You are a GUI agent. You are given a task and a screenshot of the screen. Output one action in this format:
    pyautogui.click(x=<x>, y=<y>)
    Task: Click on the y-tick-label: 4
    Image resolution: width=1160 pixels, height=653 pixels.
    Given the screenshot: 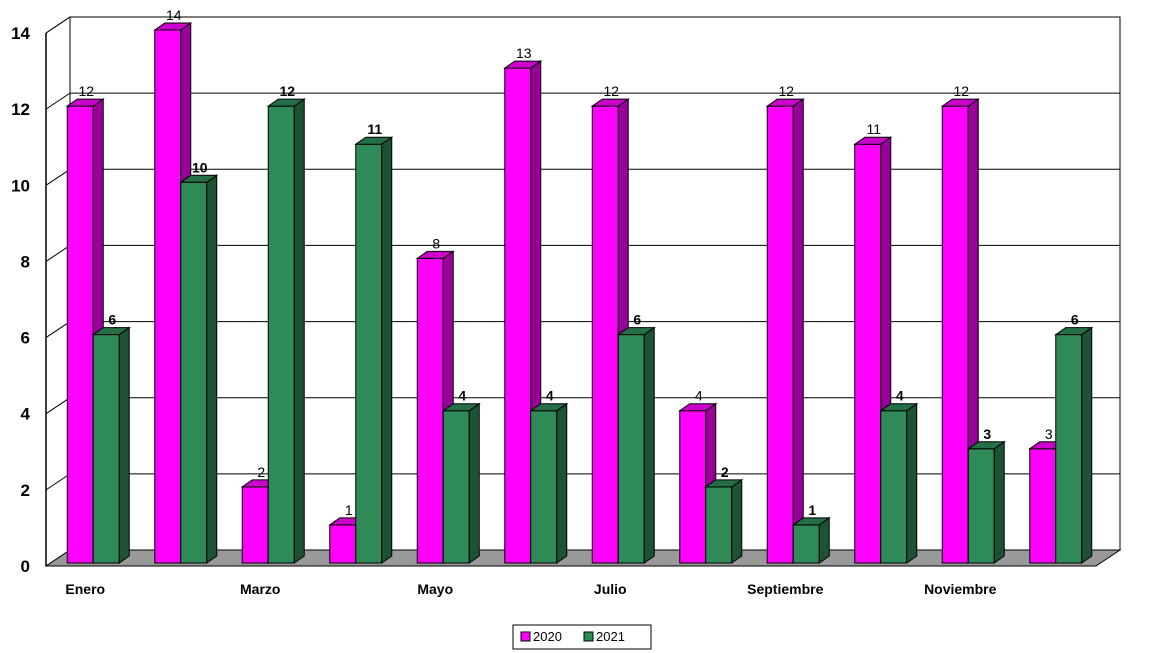 What is the action you would take?
    pyautogui.click(x=26, y=414)
    